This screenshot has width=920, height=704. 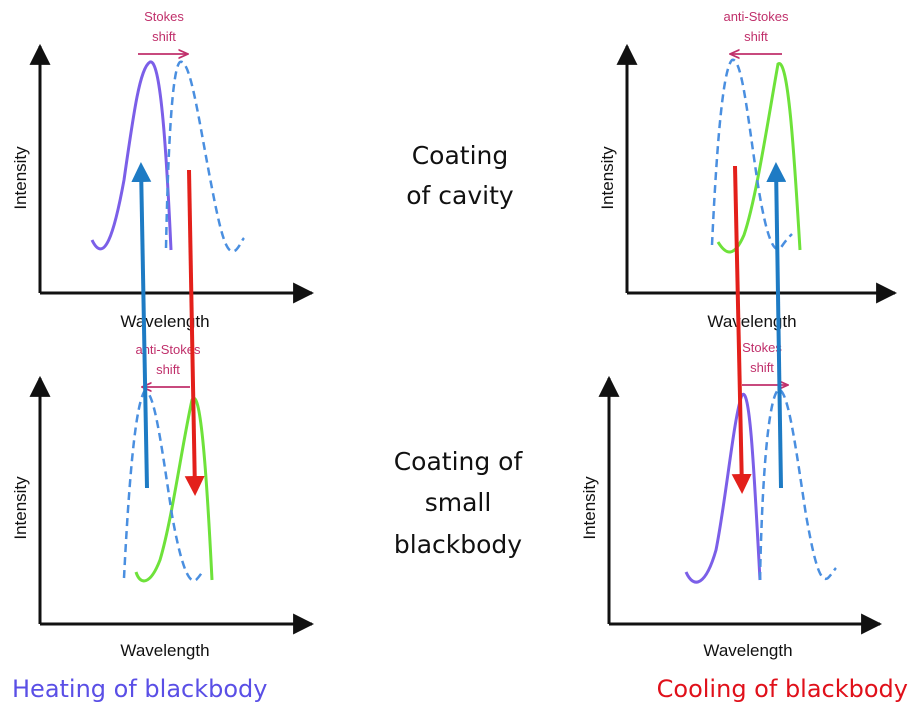 I want to click on cooling-caption: Cooling of blackbody, so click(x=782, y=689).